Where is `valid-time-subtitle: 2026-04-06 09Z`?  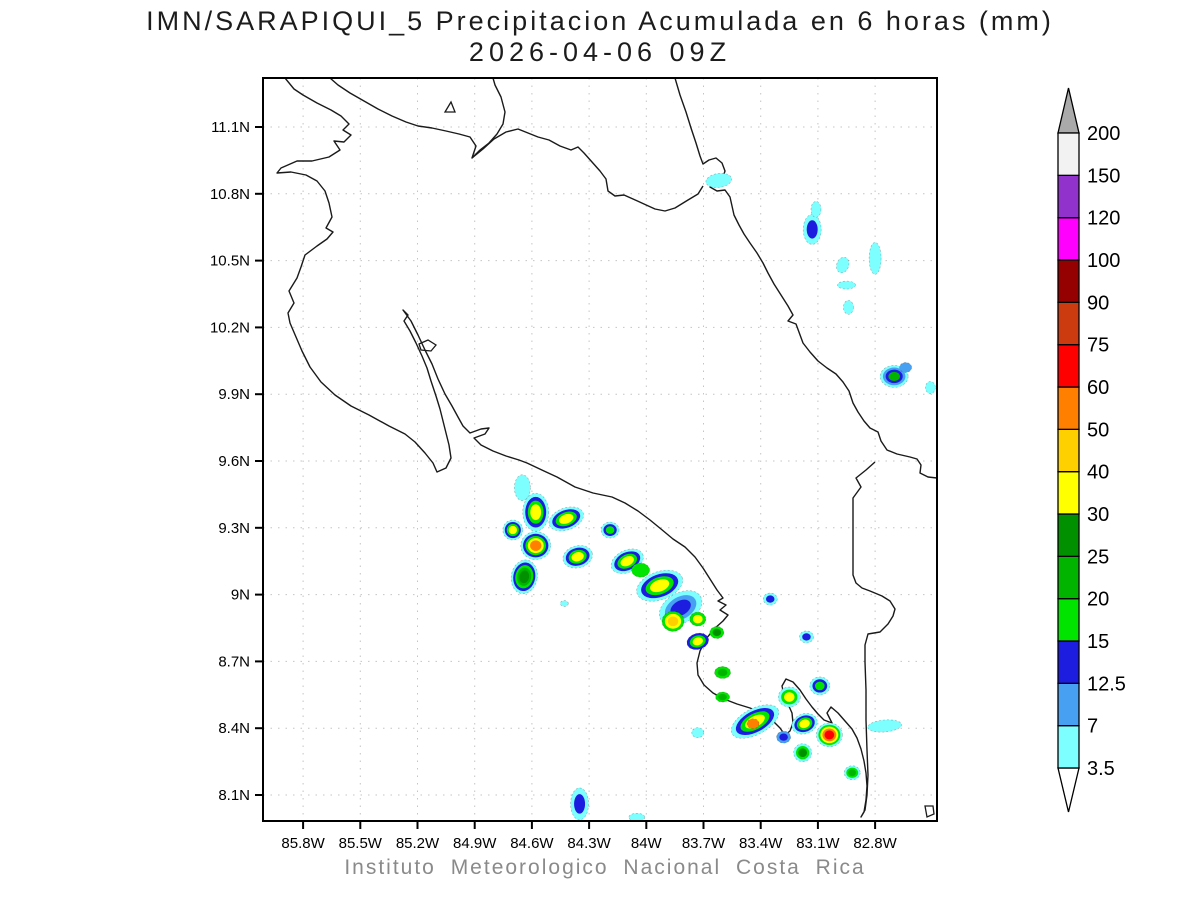
valid-time-subtitle: 2026-04-06 09Z is located at coordinates (600, 52).